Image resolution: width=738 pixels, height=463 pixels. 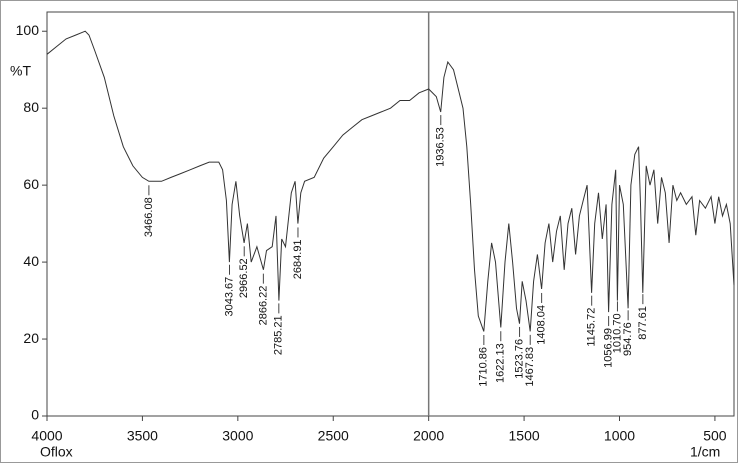 I want to click on peak-label: 3043.67, so click(x=229, y=297).